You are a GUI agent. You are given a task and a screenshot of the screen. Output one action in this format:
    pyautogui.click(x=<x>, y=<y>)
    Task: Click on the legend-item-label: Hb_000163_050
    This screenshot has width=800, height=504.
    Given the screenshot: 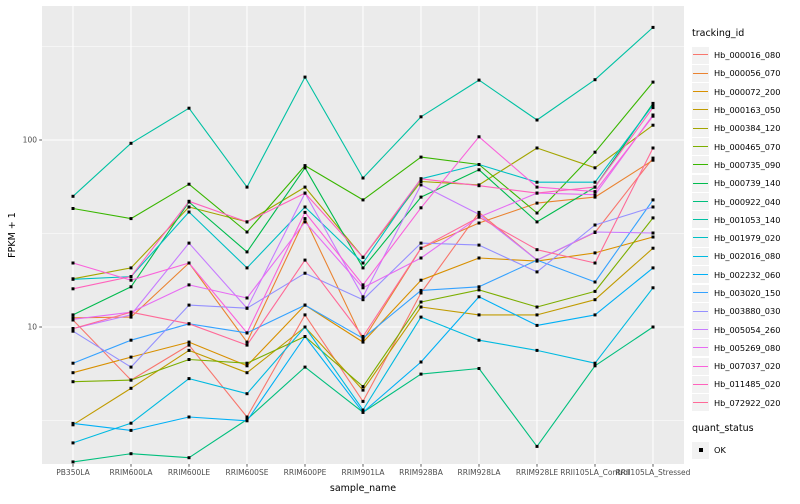 What is the action you would take?
    pyautogui.click(x=747, y=110)
    